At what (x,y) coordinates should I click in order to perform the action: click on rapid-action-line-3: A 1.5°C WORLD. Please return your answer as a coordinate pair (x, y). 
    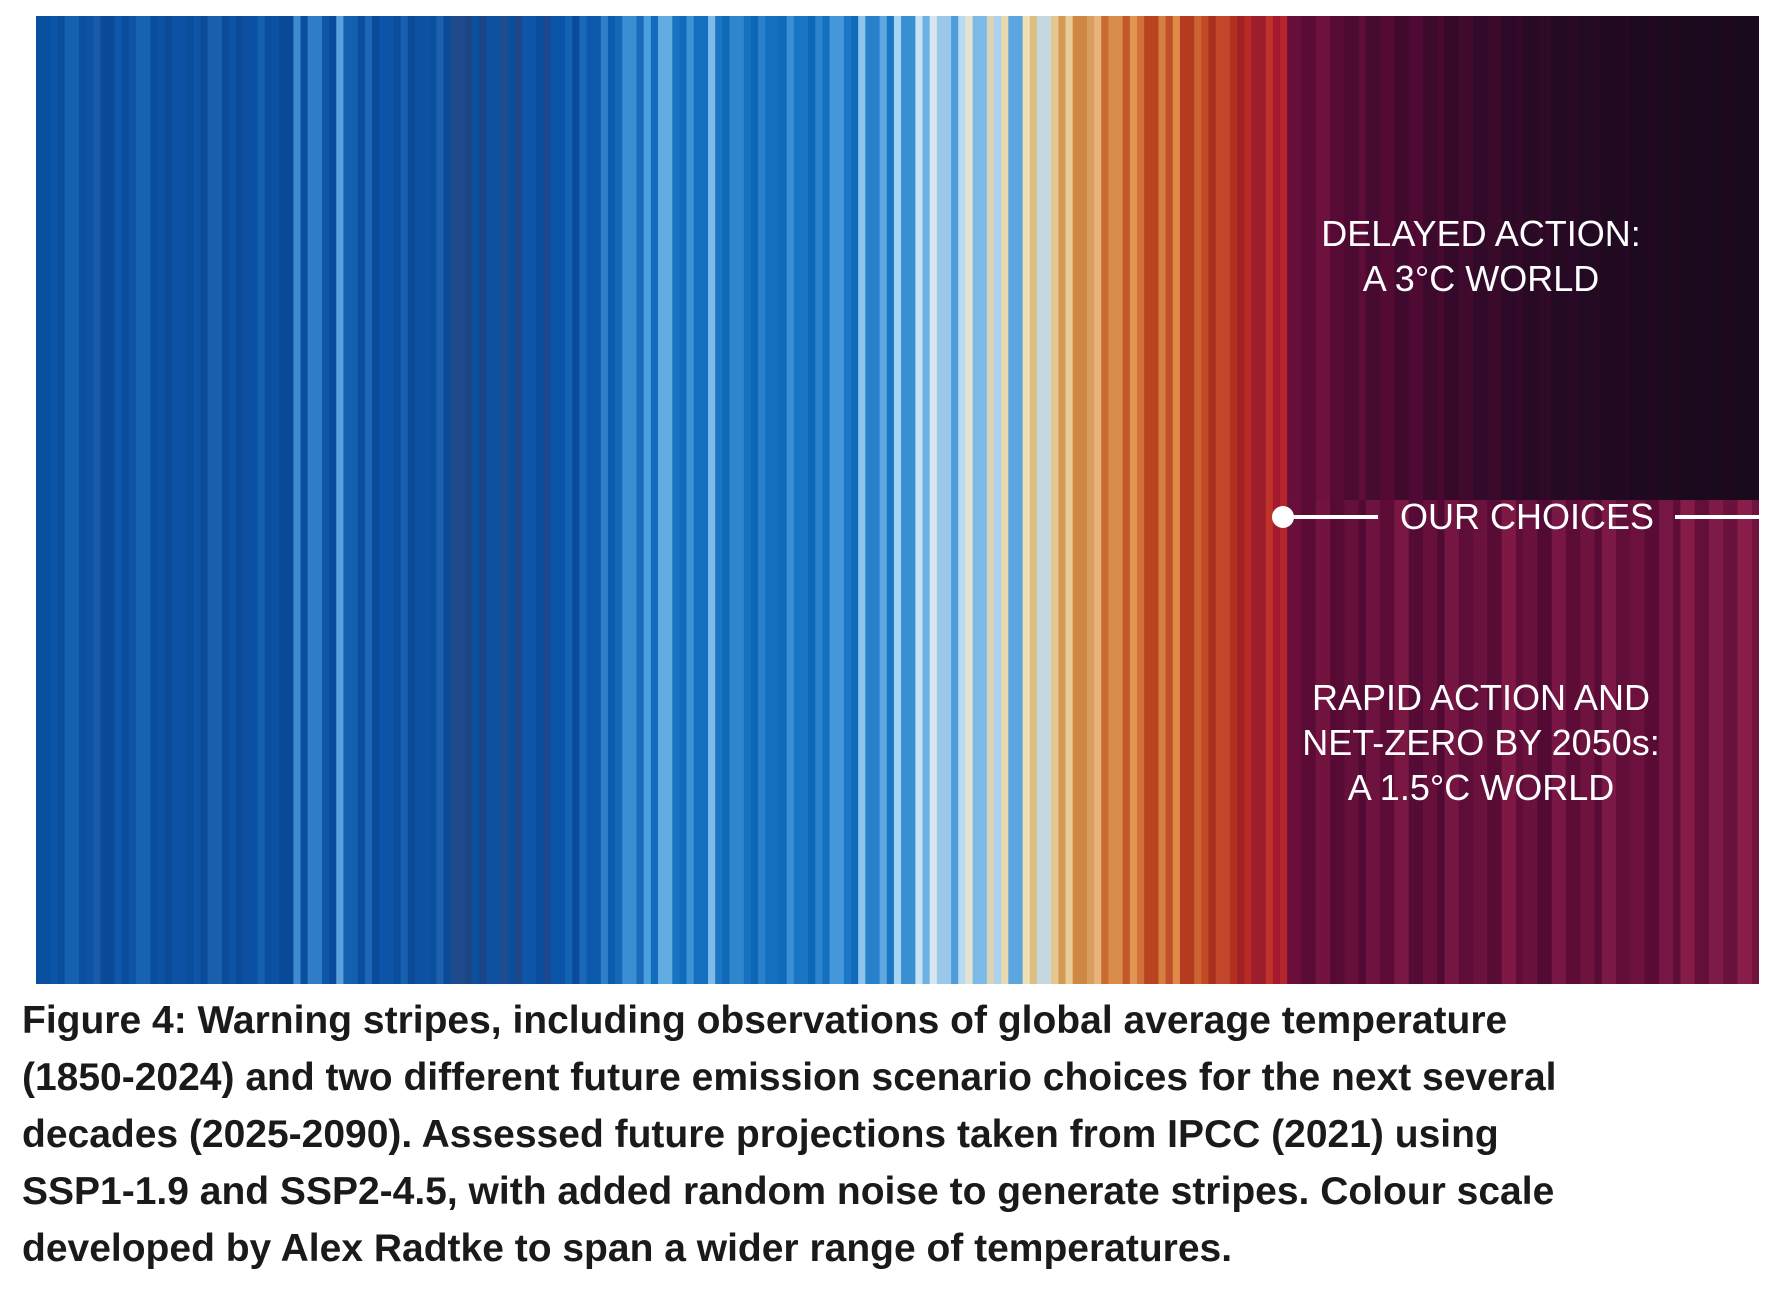
    Looking at the image, I should click on (1481, 787).